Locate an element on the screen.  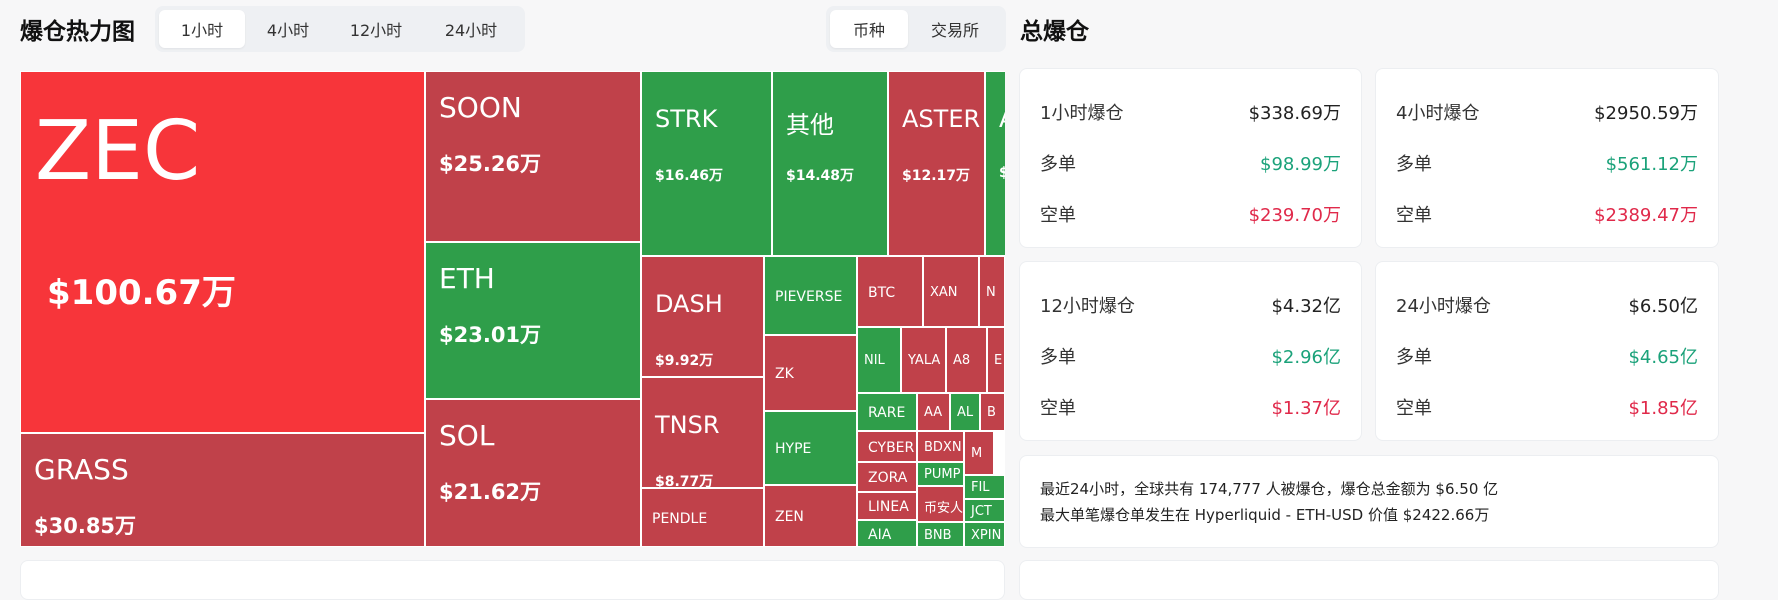
tile-pieverse: PIEVERSE is located at coordinates (810, 295).